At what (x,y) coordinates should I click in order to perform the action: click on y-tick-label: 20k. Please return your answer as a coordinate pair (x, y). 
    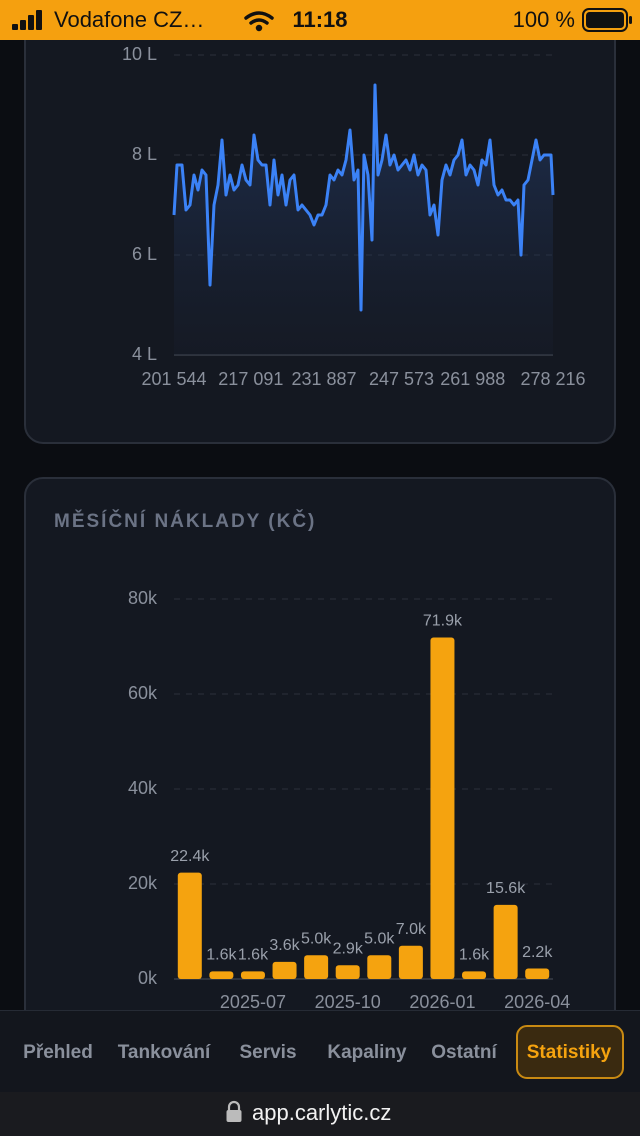
    Looking at the image, I should click on (143, 883).